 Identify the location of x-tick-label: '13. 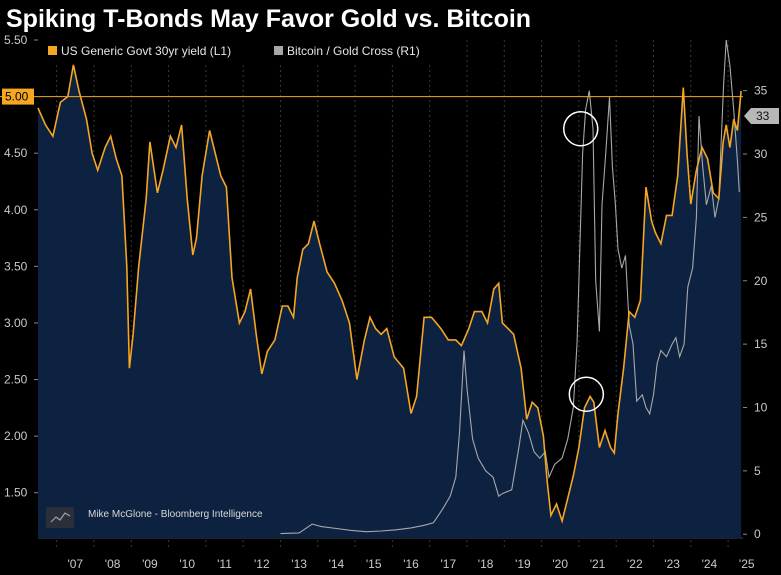
(299, 564).